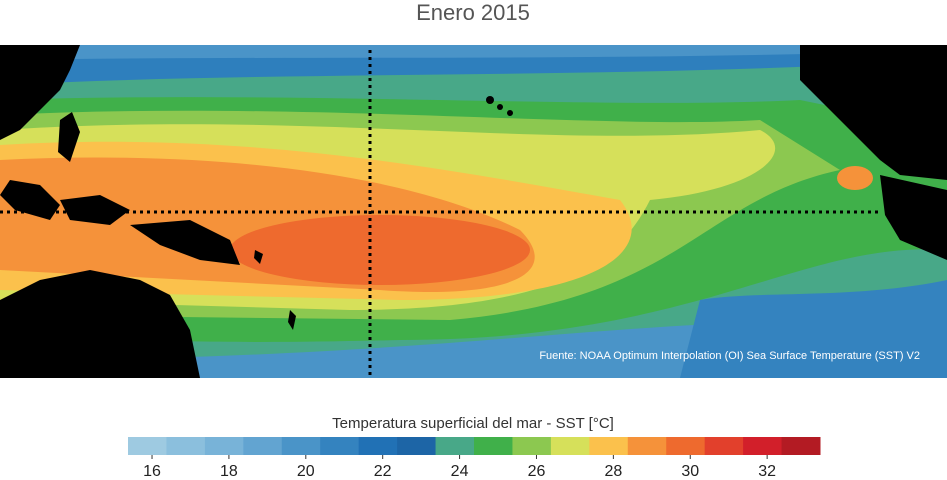  I want to click on colorbar-tick-label: 32, so click(767, 471).